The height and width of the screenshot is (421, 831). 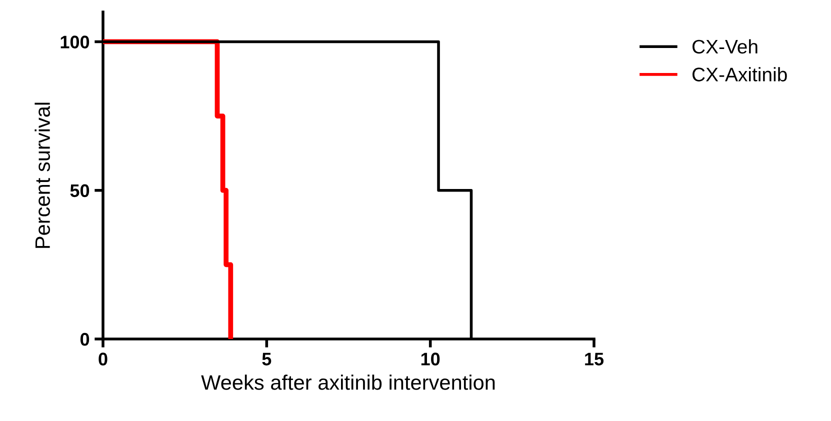 What do you see at coordinates (75, 42) in the screenshot?
I see `y-tick-label: 100` at bounding box center [75, 42].